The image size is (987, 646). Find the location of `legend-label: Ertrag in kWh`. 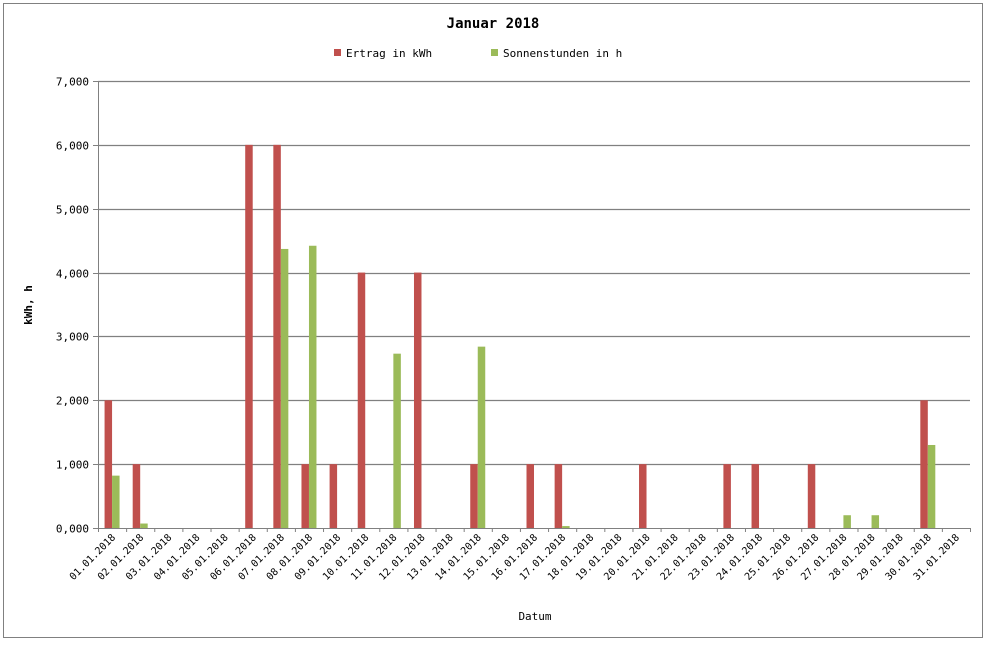

legend-label: Ertrag in kWh is located at coordinates (389, 53).